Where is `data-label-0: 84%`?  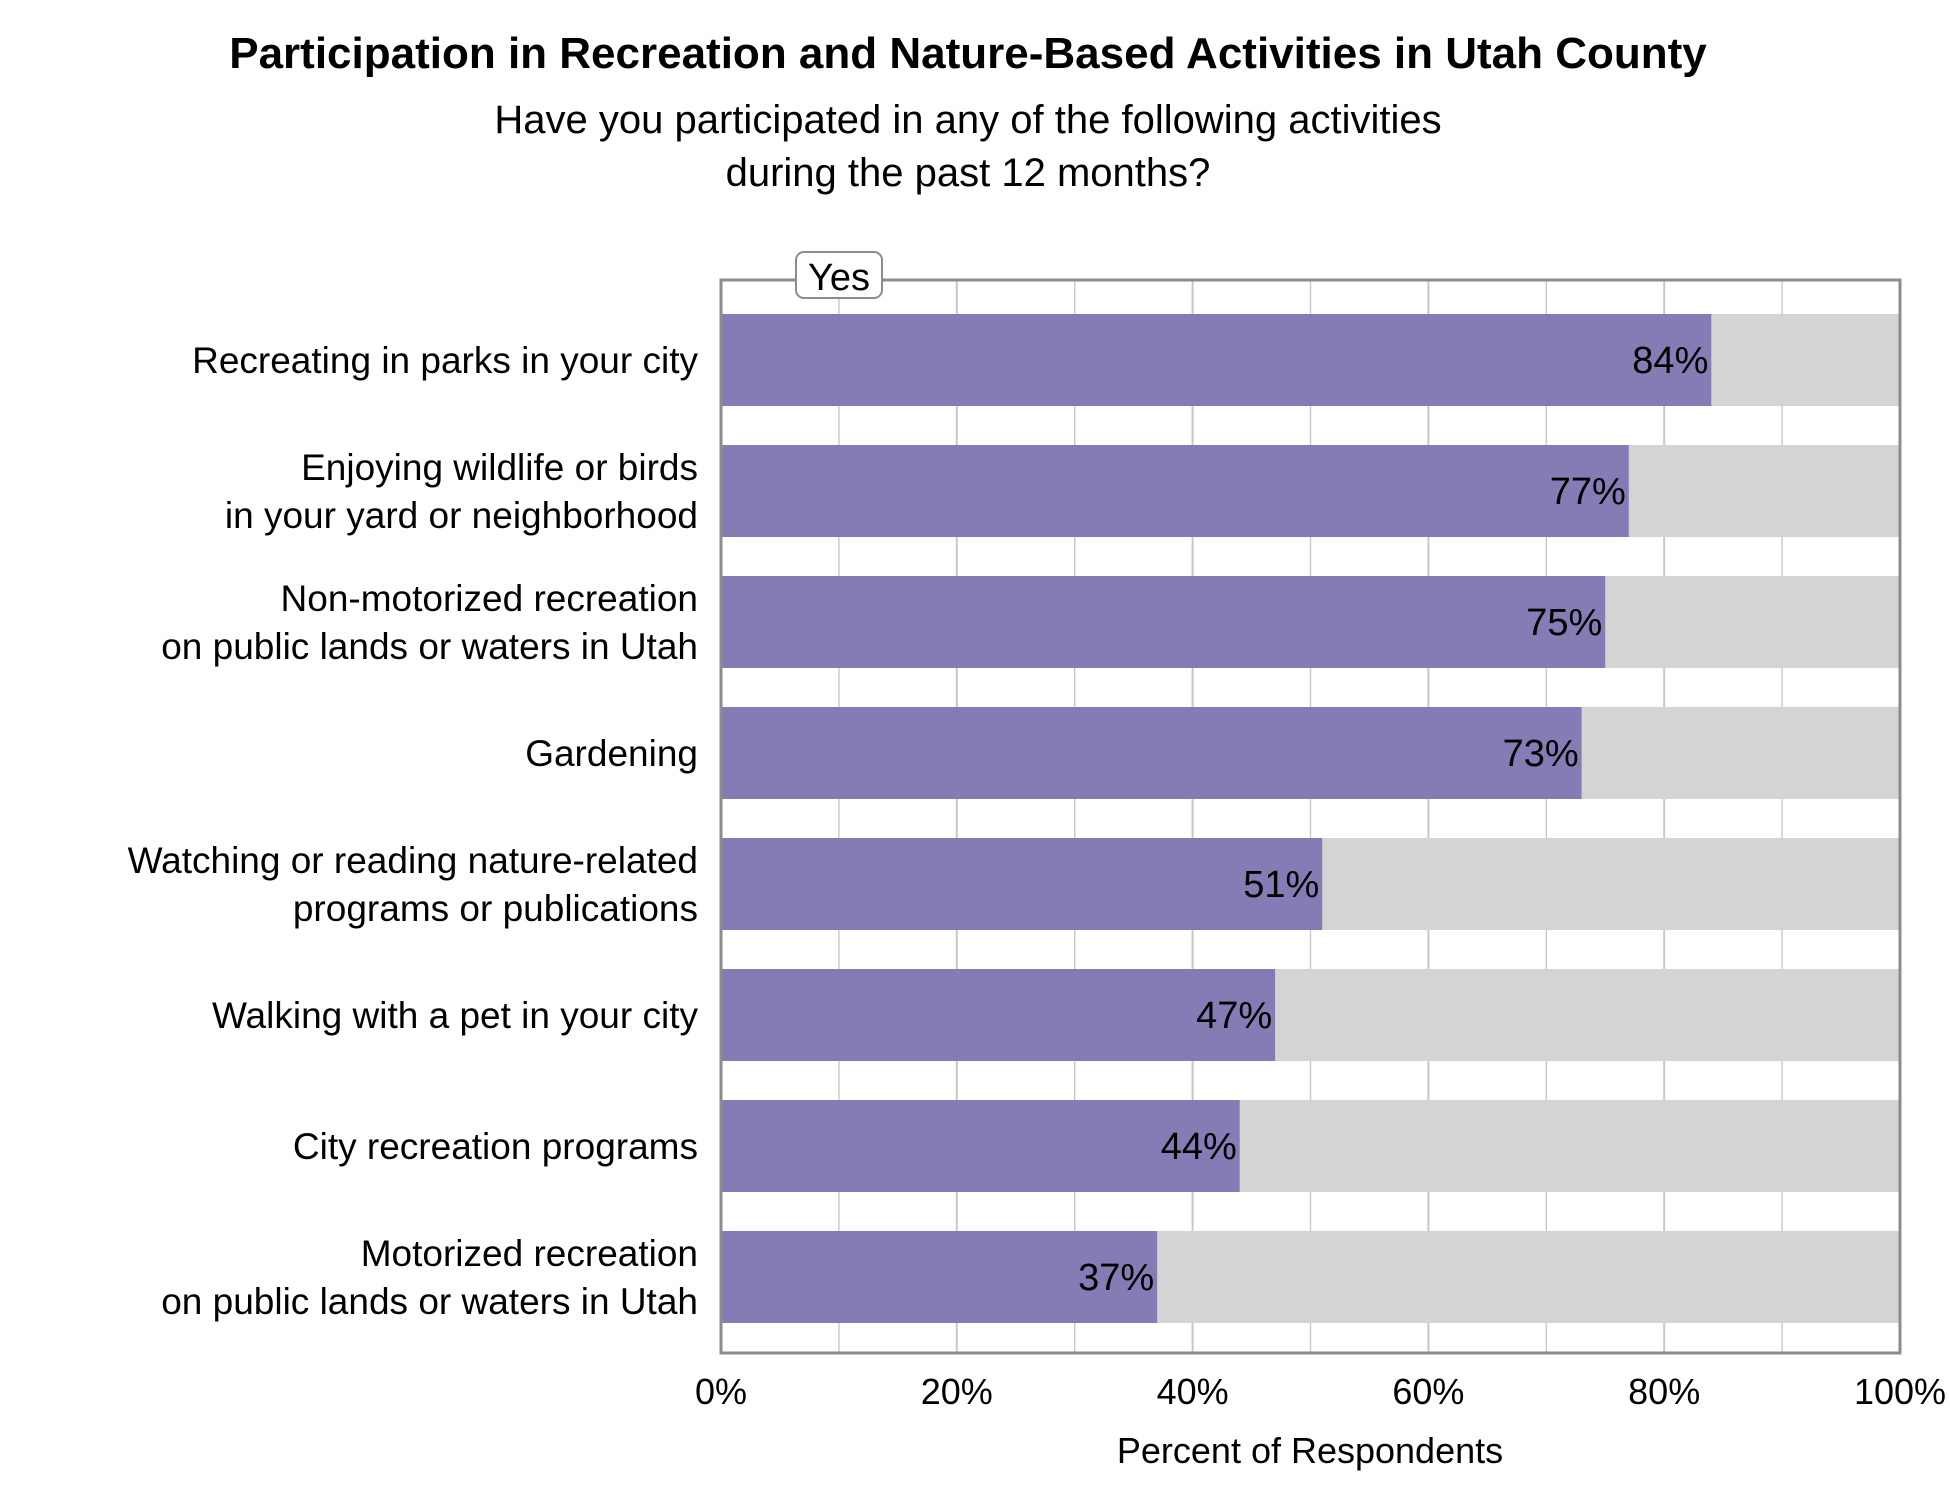
data-label-0: 84% is located at coordinates (1670, 361).